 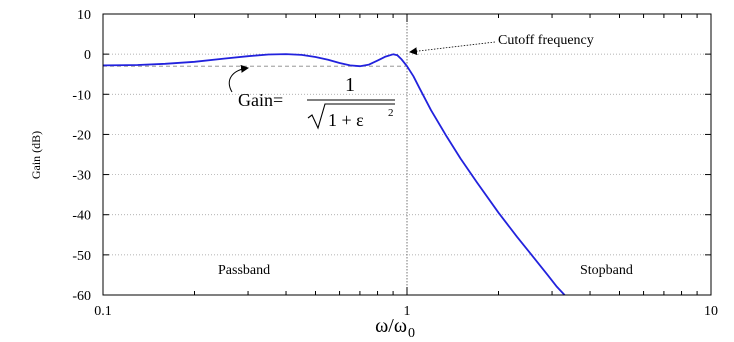 What do you see at coordinates (316, 102) in the screenshot?
I see `gain-formula: Gain= 1 1 + ε 2` at bounding box center [316, 102].